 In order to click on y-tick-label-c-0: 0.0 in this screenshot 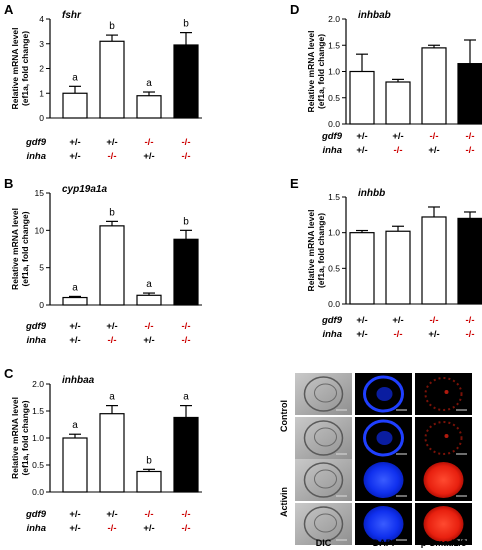, I will do `click(38, 492)`.